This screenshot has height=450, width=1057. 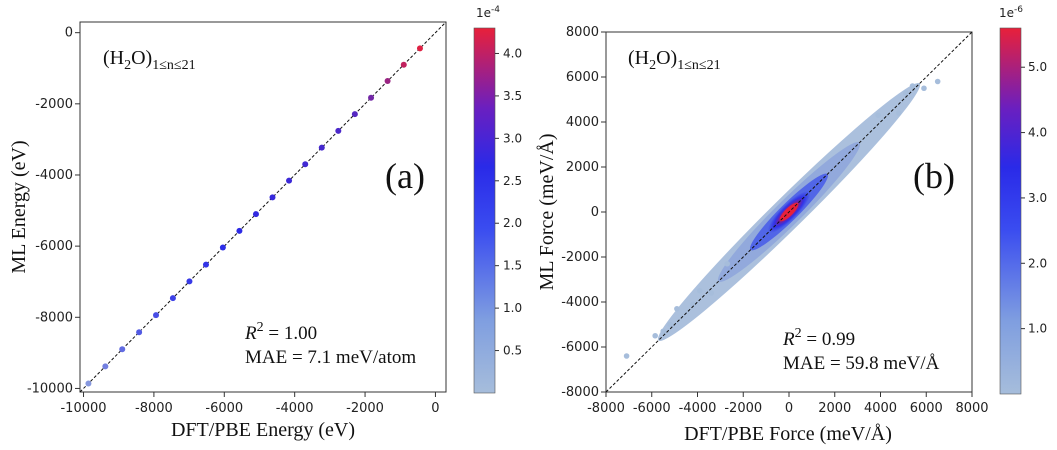 I want to click on x-ticks-b: -8000 -6000 -4000 -2000 0 2000 4000 6000 8000, so click(x=788, y=404).